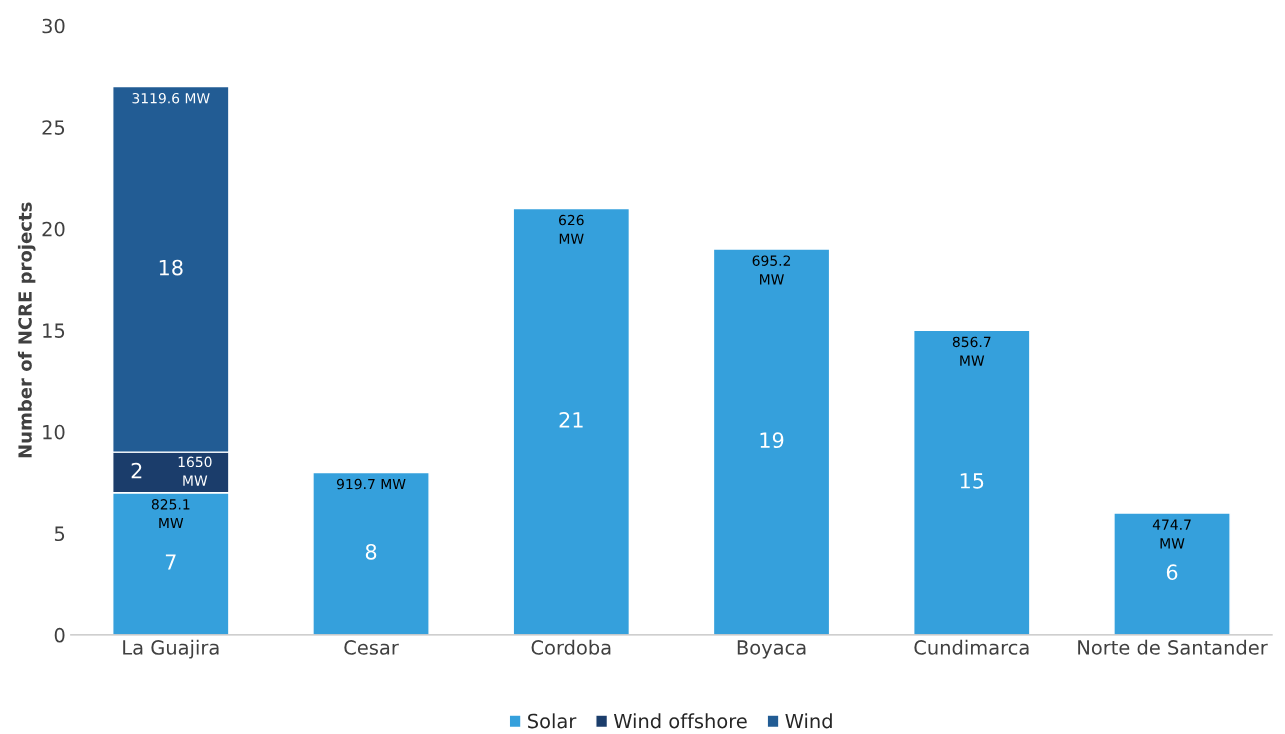 The height and width of the screenshot is (734, 1285). Describe the element at coordinates (971, 647) in the screenshot. I see `x-tick-label: Cundimarca` at that location.